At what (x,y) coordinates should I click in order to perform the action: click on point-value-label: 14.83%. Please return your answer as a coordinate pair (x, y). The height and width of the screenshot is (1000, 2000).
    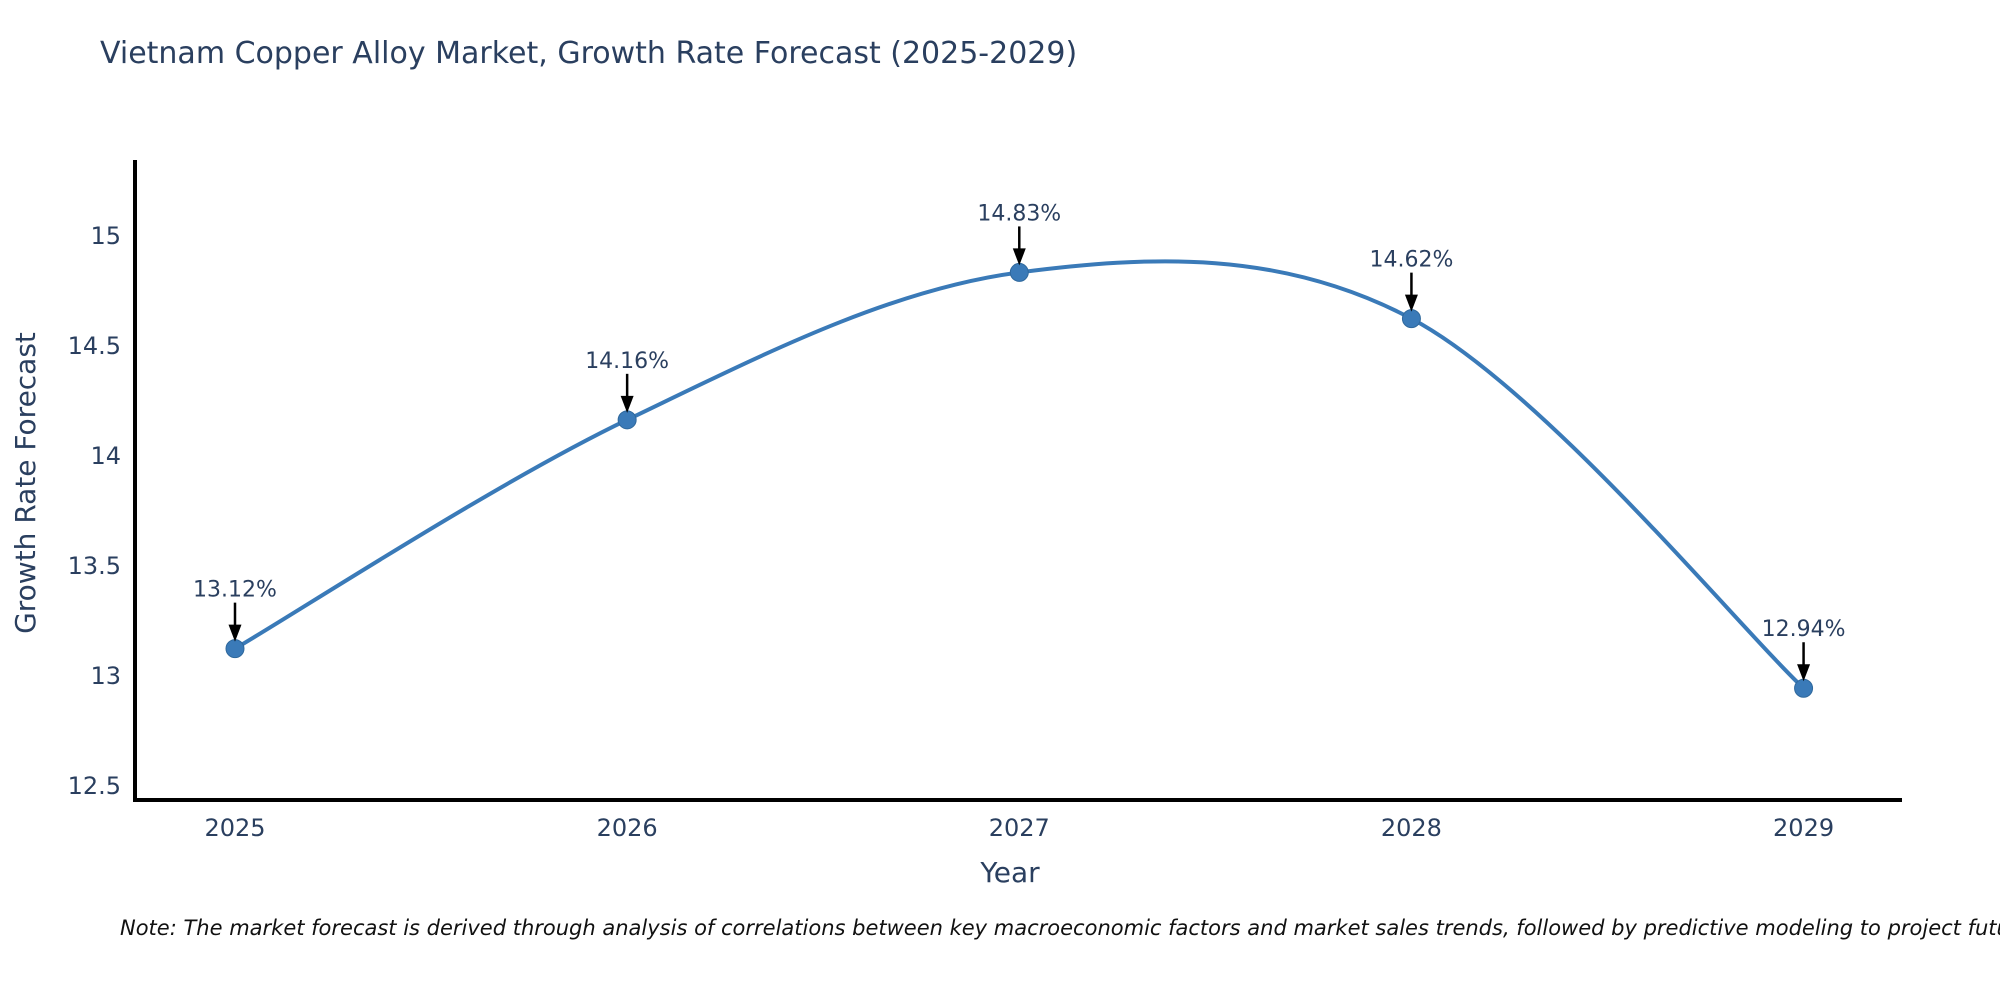
    Looking at the image, I should click on (1019, 213).